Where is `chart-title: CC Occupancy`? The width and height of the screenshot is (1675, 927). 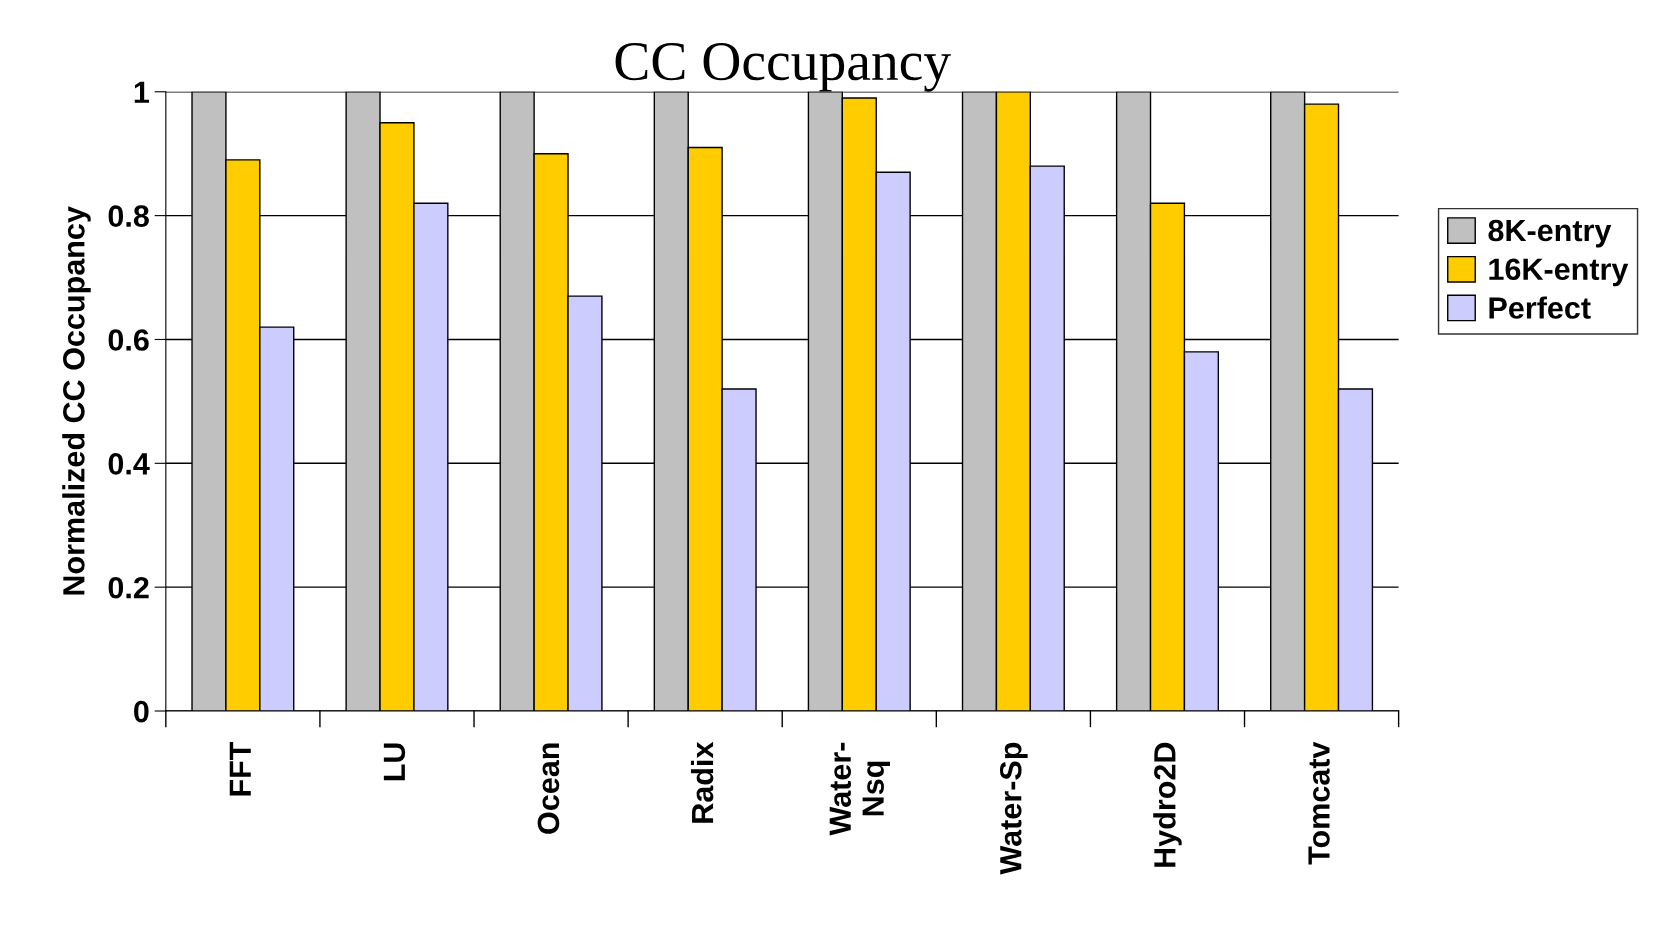
chart-title: CC Occupancy is located at coordinates (783, 67).